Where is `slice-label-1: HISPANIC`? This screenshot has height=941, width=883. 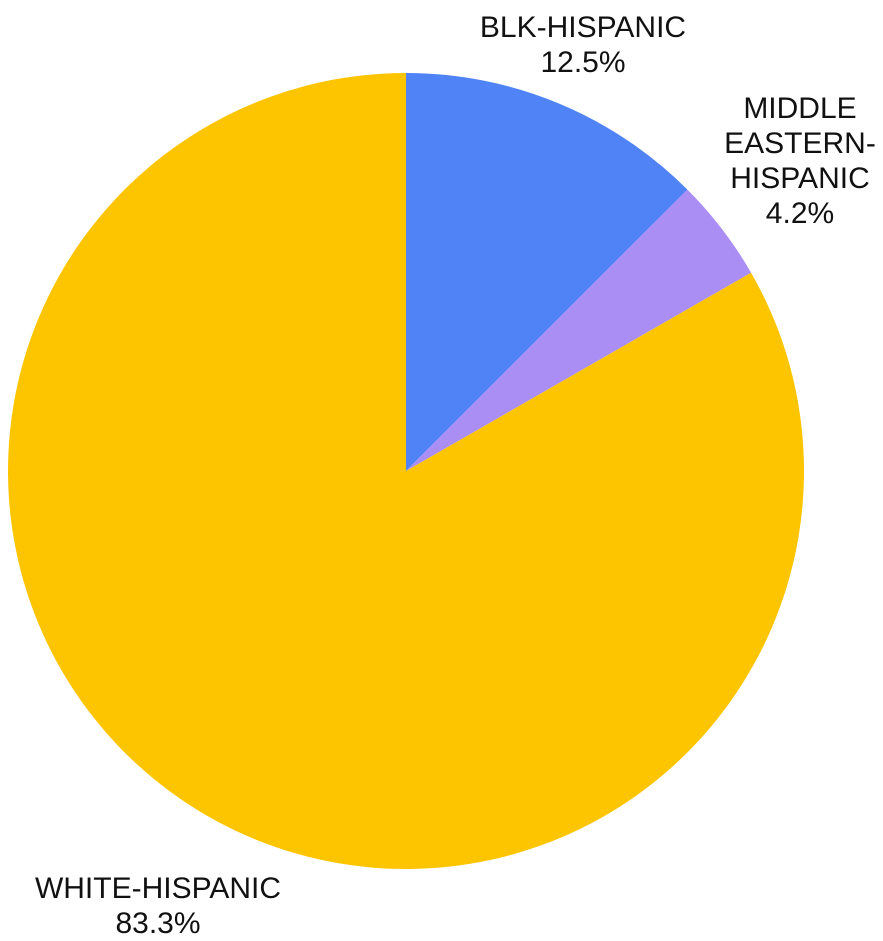
slice-label-1: HISPANIC is located at coordinates (799, 178).